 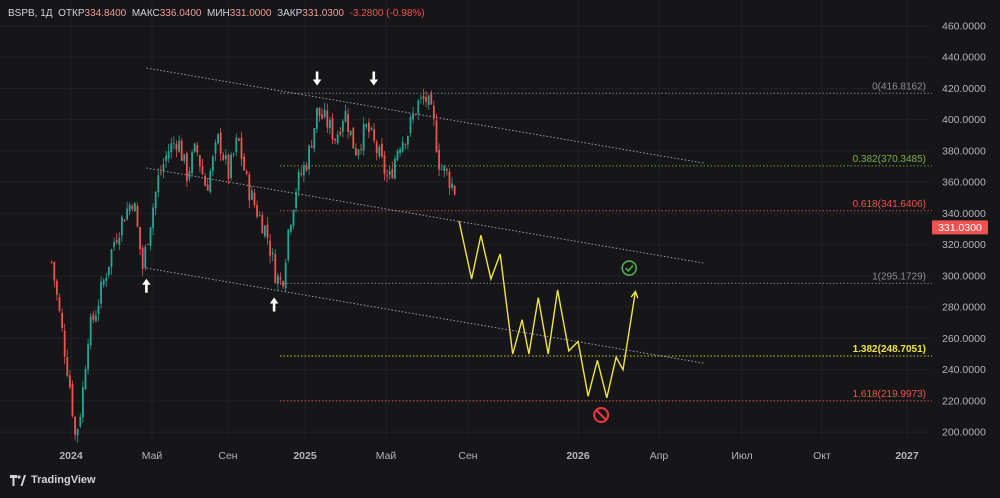 What do you see at coordinates (30, 13) in the screenshot?
I see `symbol-label: BSPB, 1Д` at bounding box center [30, 13].